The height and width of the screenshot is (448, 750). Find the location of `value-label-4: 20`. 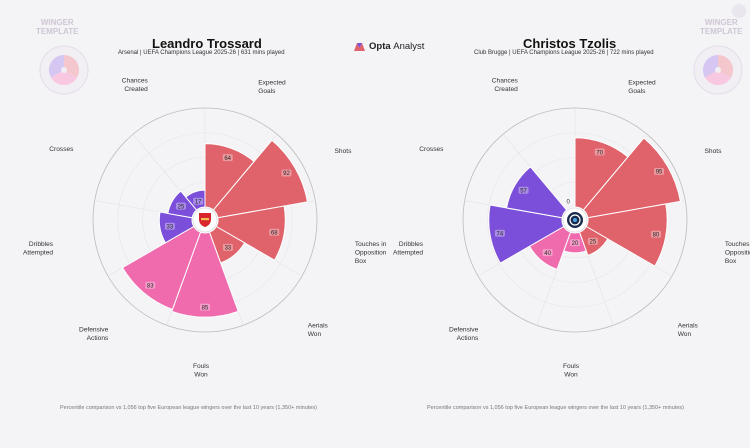

value-label-4: 20 is located at coordinates (575, 244).